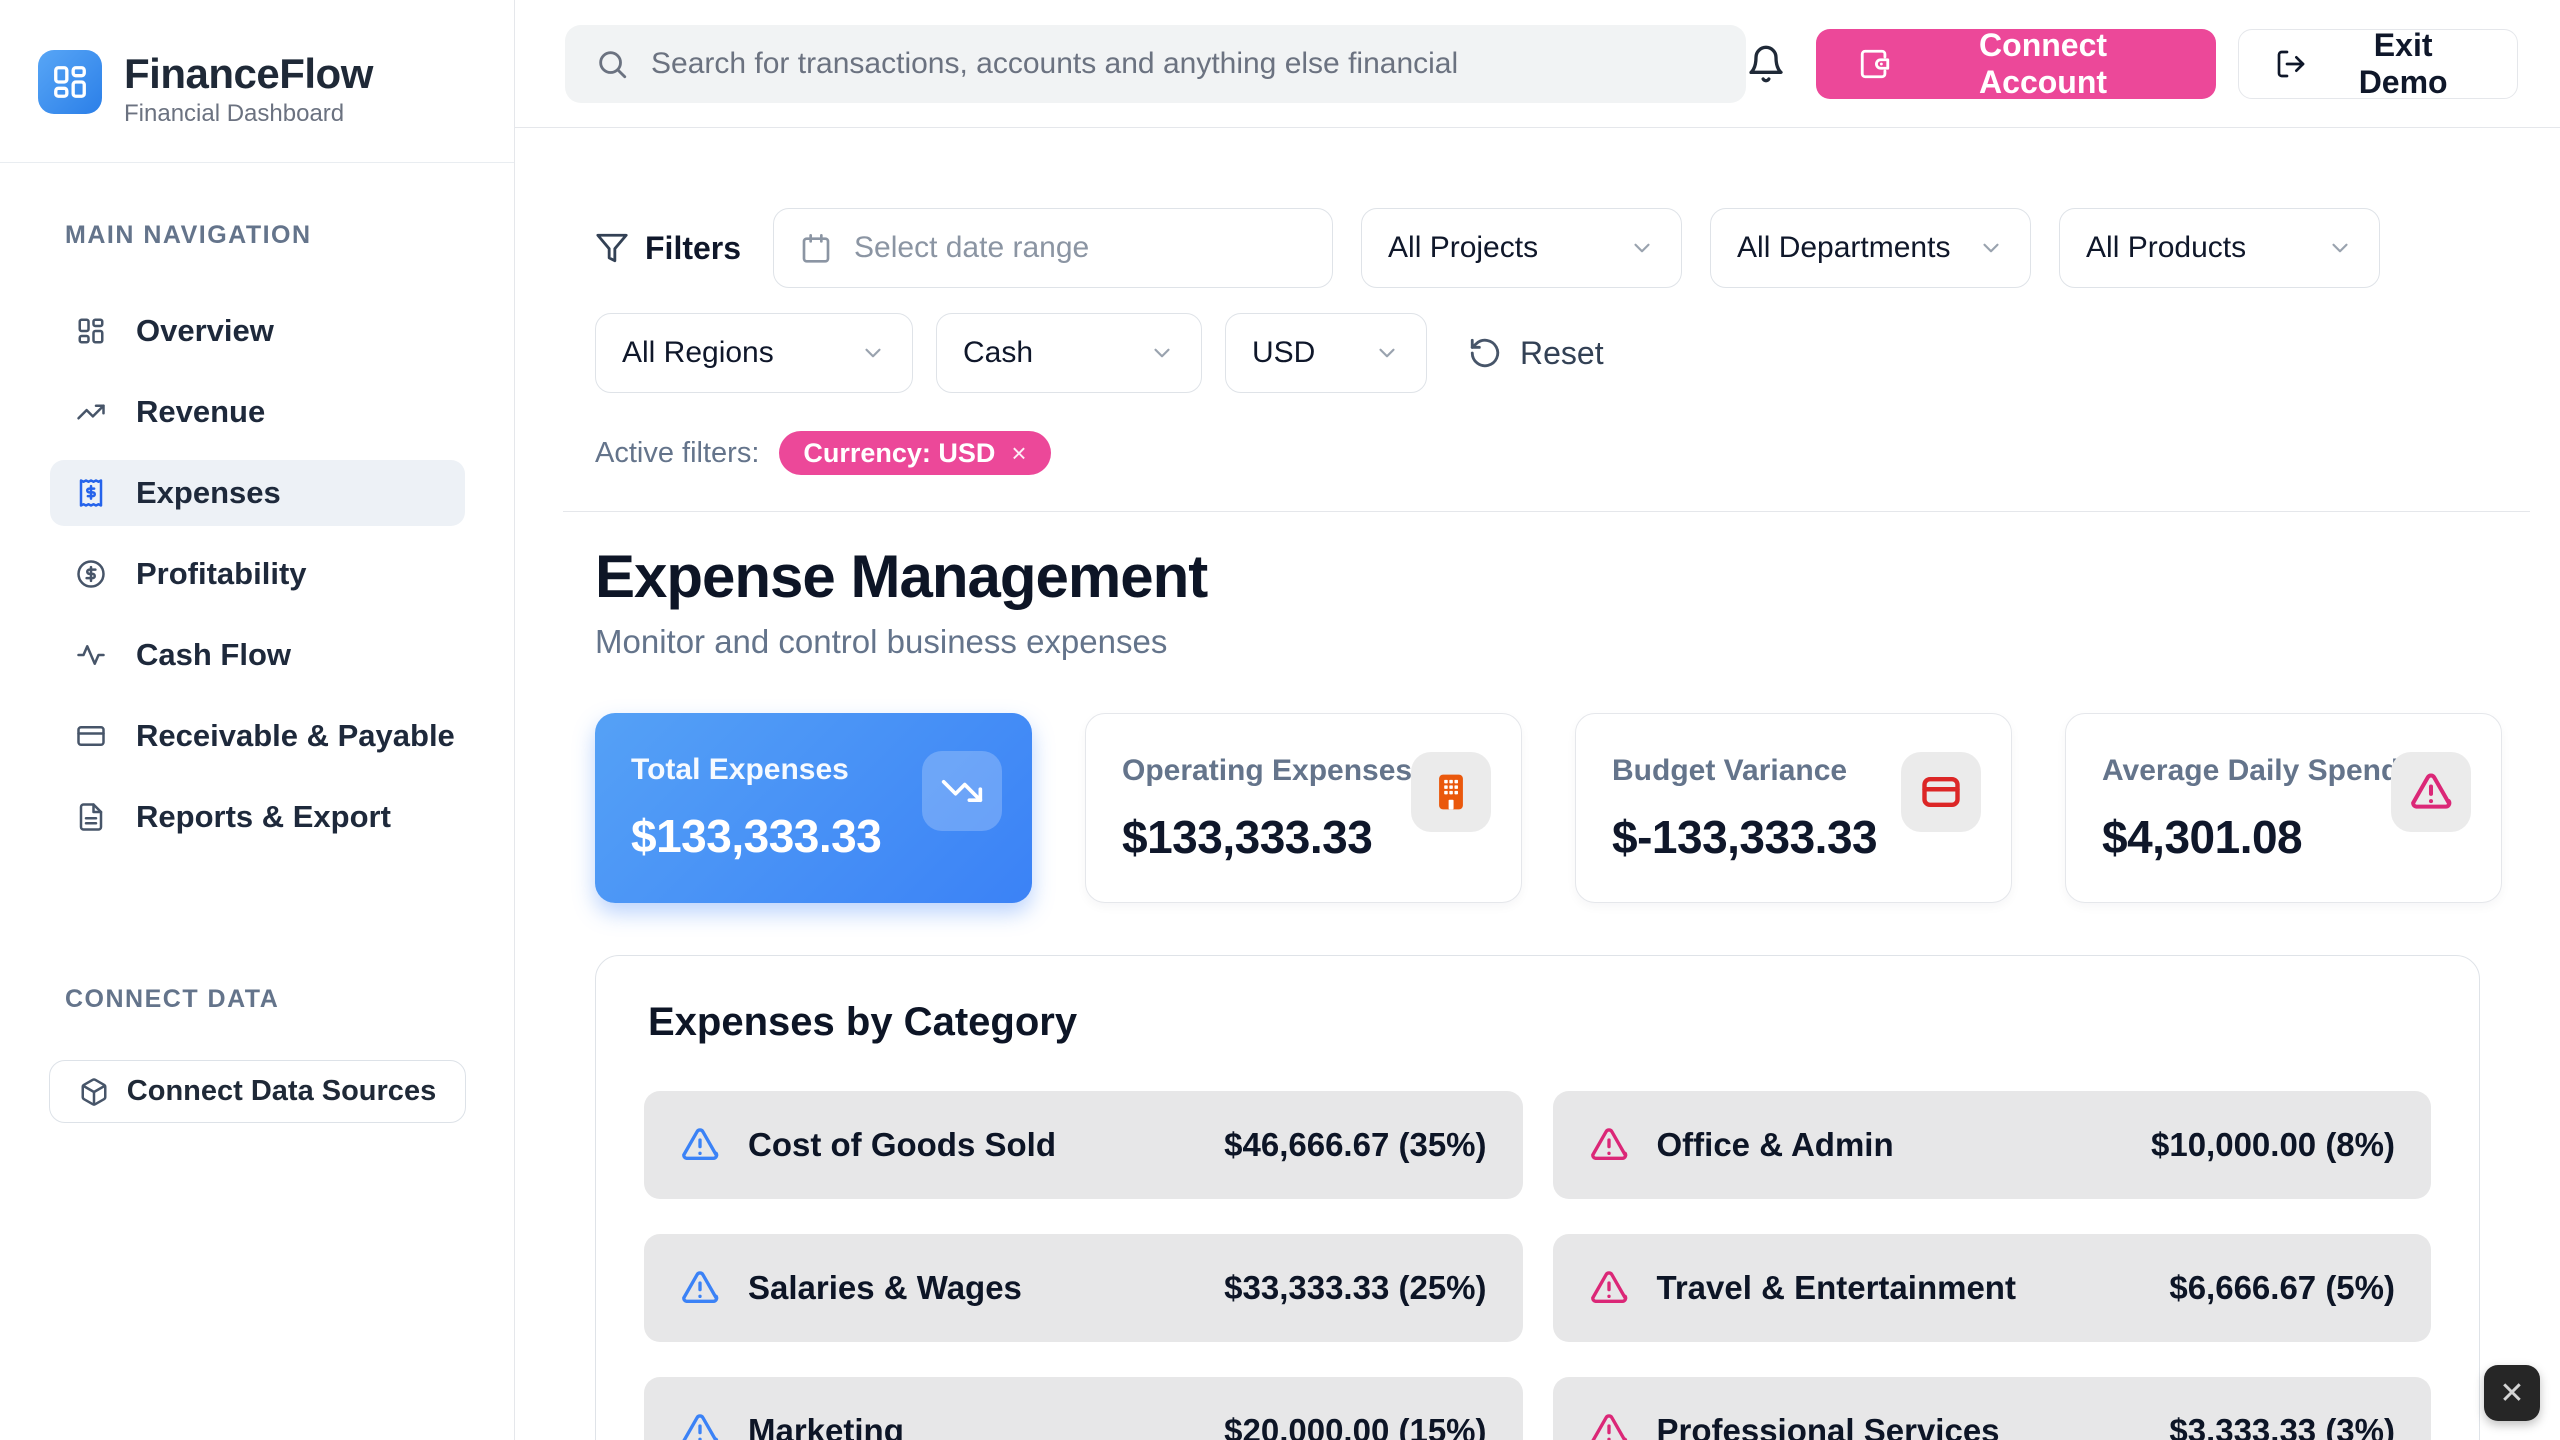 This screenshot has height=1440, width=2560. I want to click on departments-select: All Departments, so click(1871, 248).